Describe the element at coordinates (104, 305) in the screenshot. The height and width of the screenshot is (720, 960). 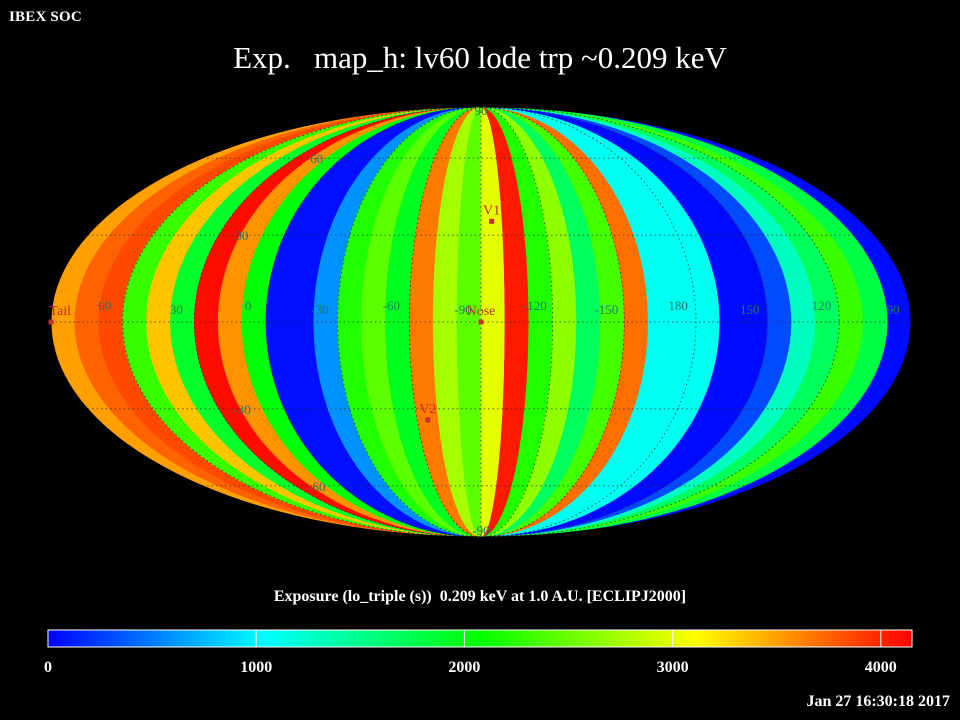
I see `longitude-label: 60` at that location.